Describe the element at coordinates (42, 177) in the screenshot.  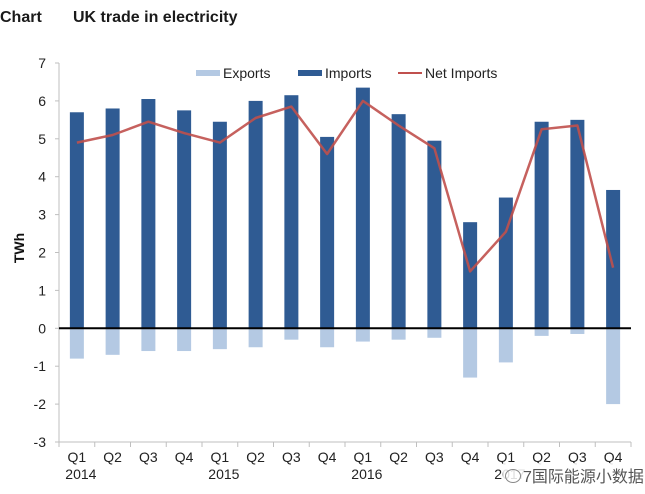
I see `y-tick-label: 4` at that location.